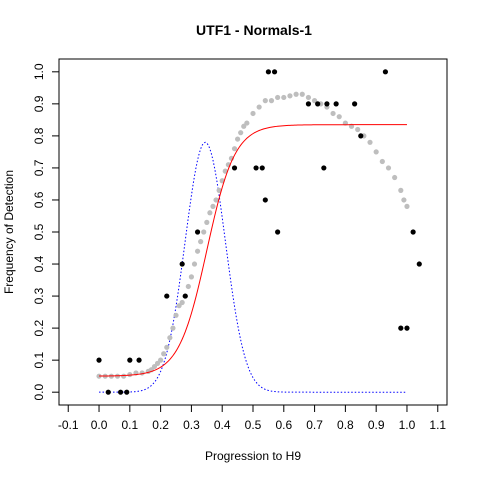 This screenshot has height=480, width=480. I want to click on y-tick-label: 0.4, so click(39, 263).